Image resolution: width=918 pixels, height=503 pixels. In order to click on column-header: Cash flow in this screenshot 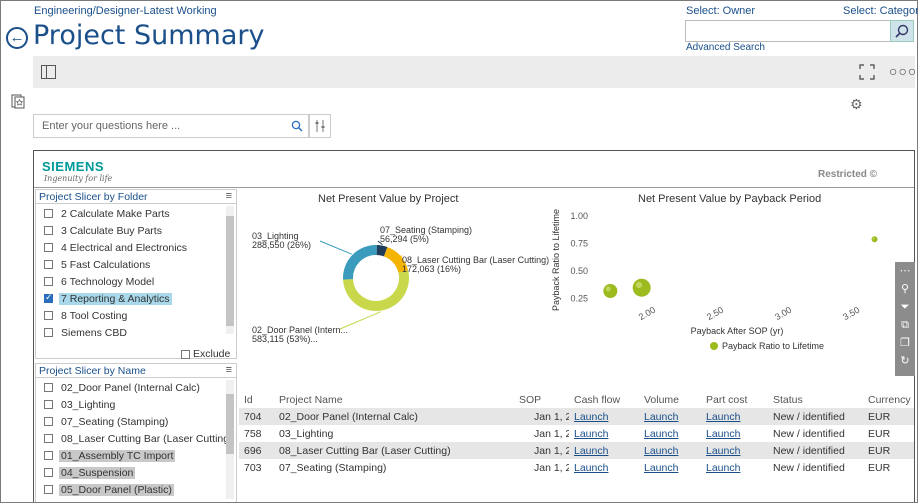, I will do `click(597, 400)`.